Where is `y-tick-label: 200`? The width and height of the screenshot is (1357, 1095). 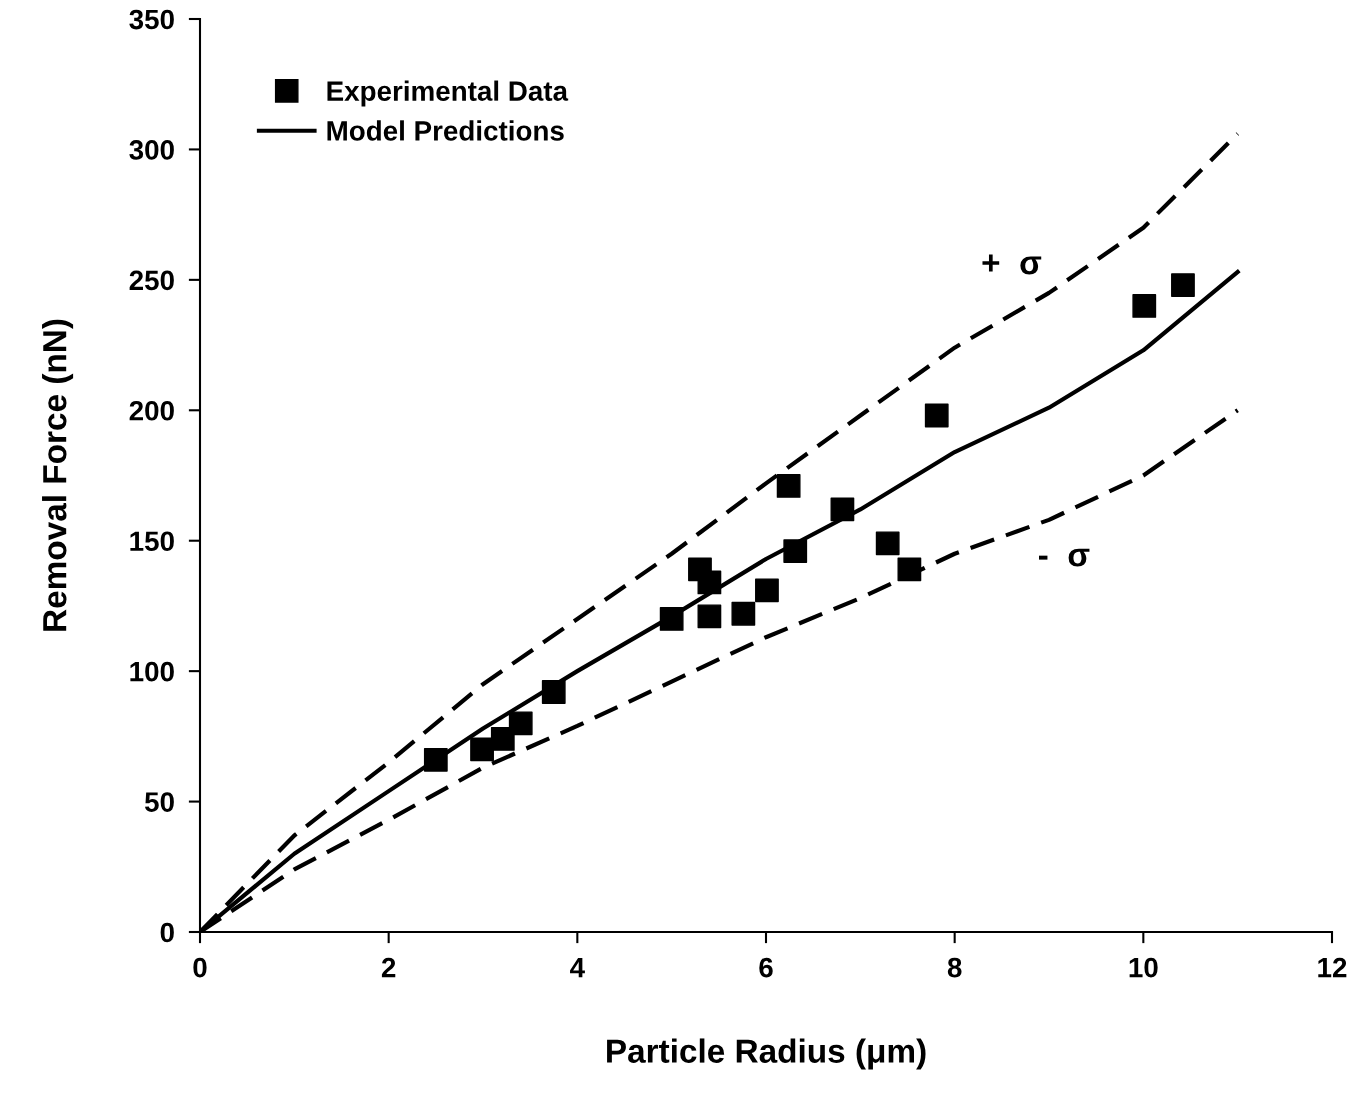
y-tick-label: 200 is located at coordinates (151, 410).